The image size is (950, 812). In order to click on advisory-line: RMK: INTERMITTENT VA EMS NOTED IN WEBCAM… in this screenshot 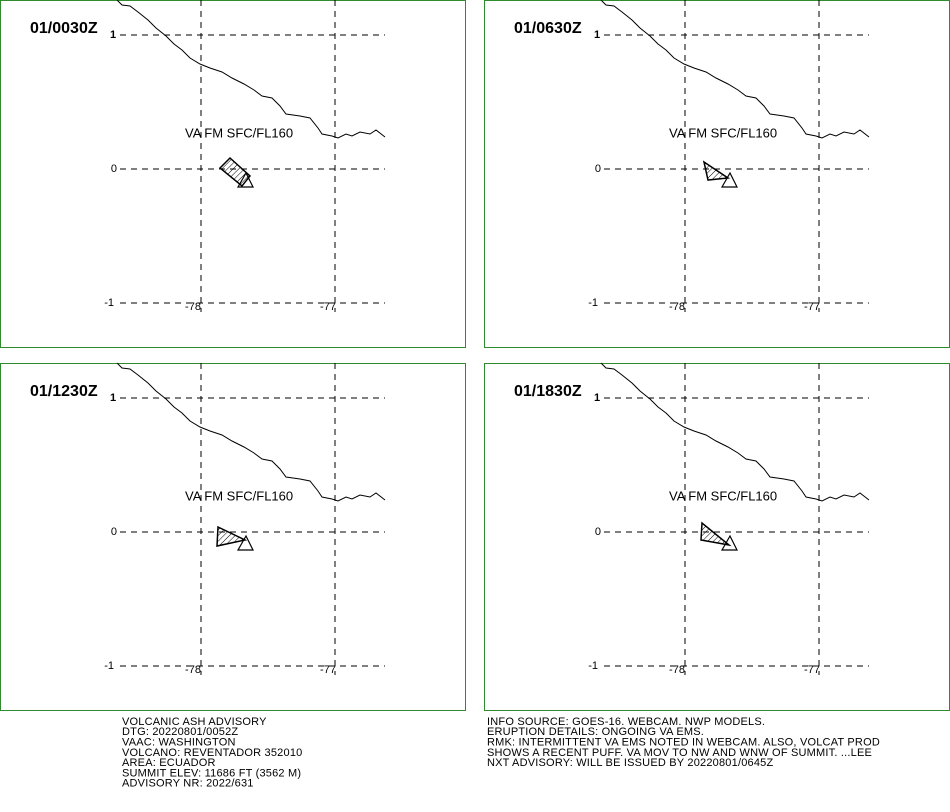, I will do `click(683, 743)`.